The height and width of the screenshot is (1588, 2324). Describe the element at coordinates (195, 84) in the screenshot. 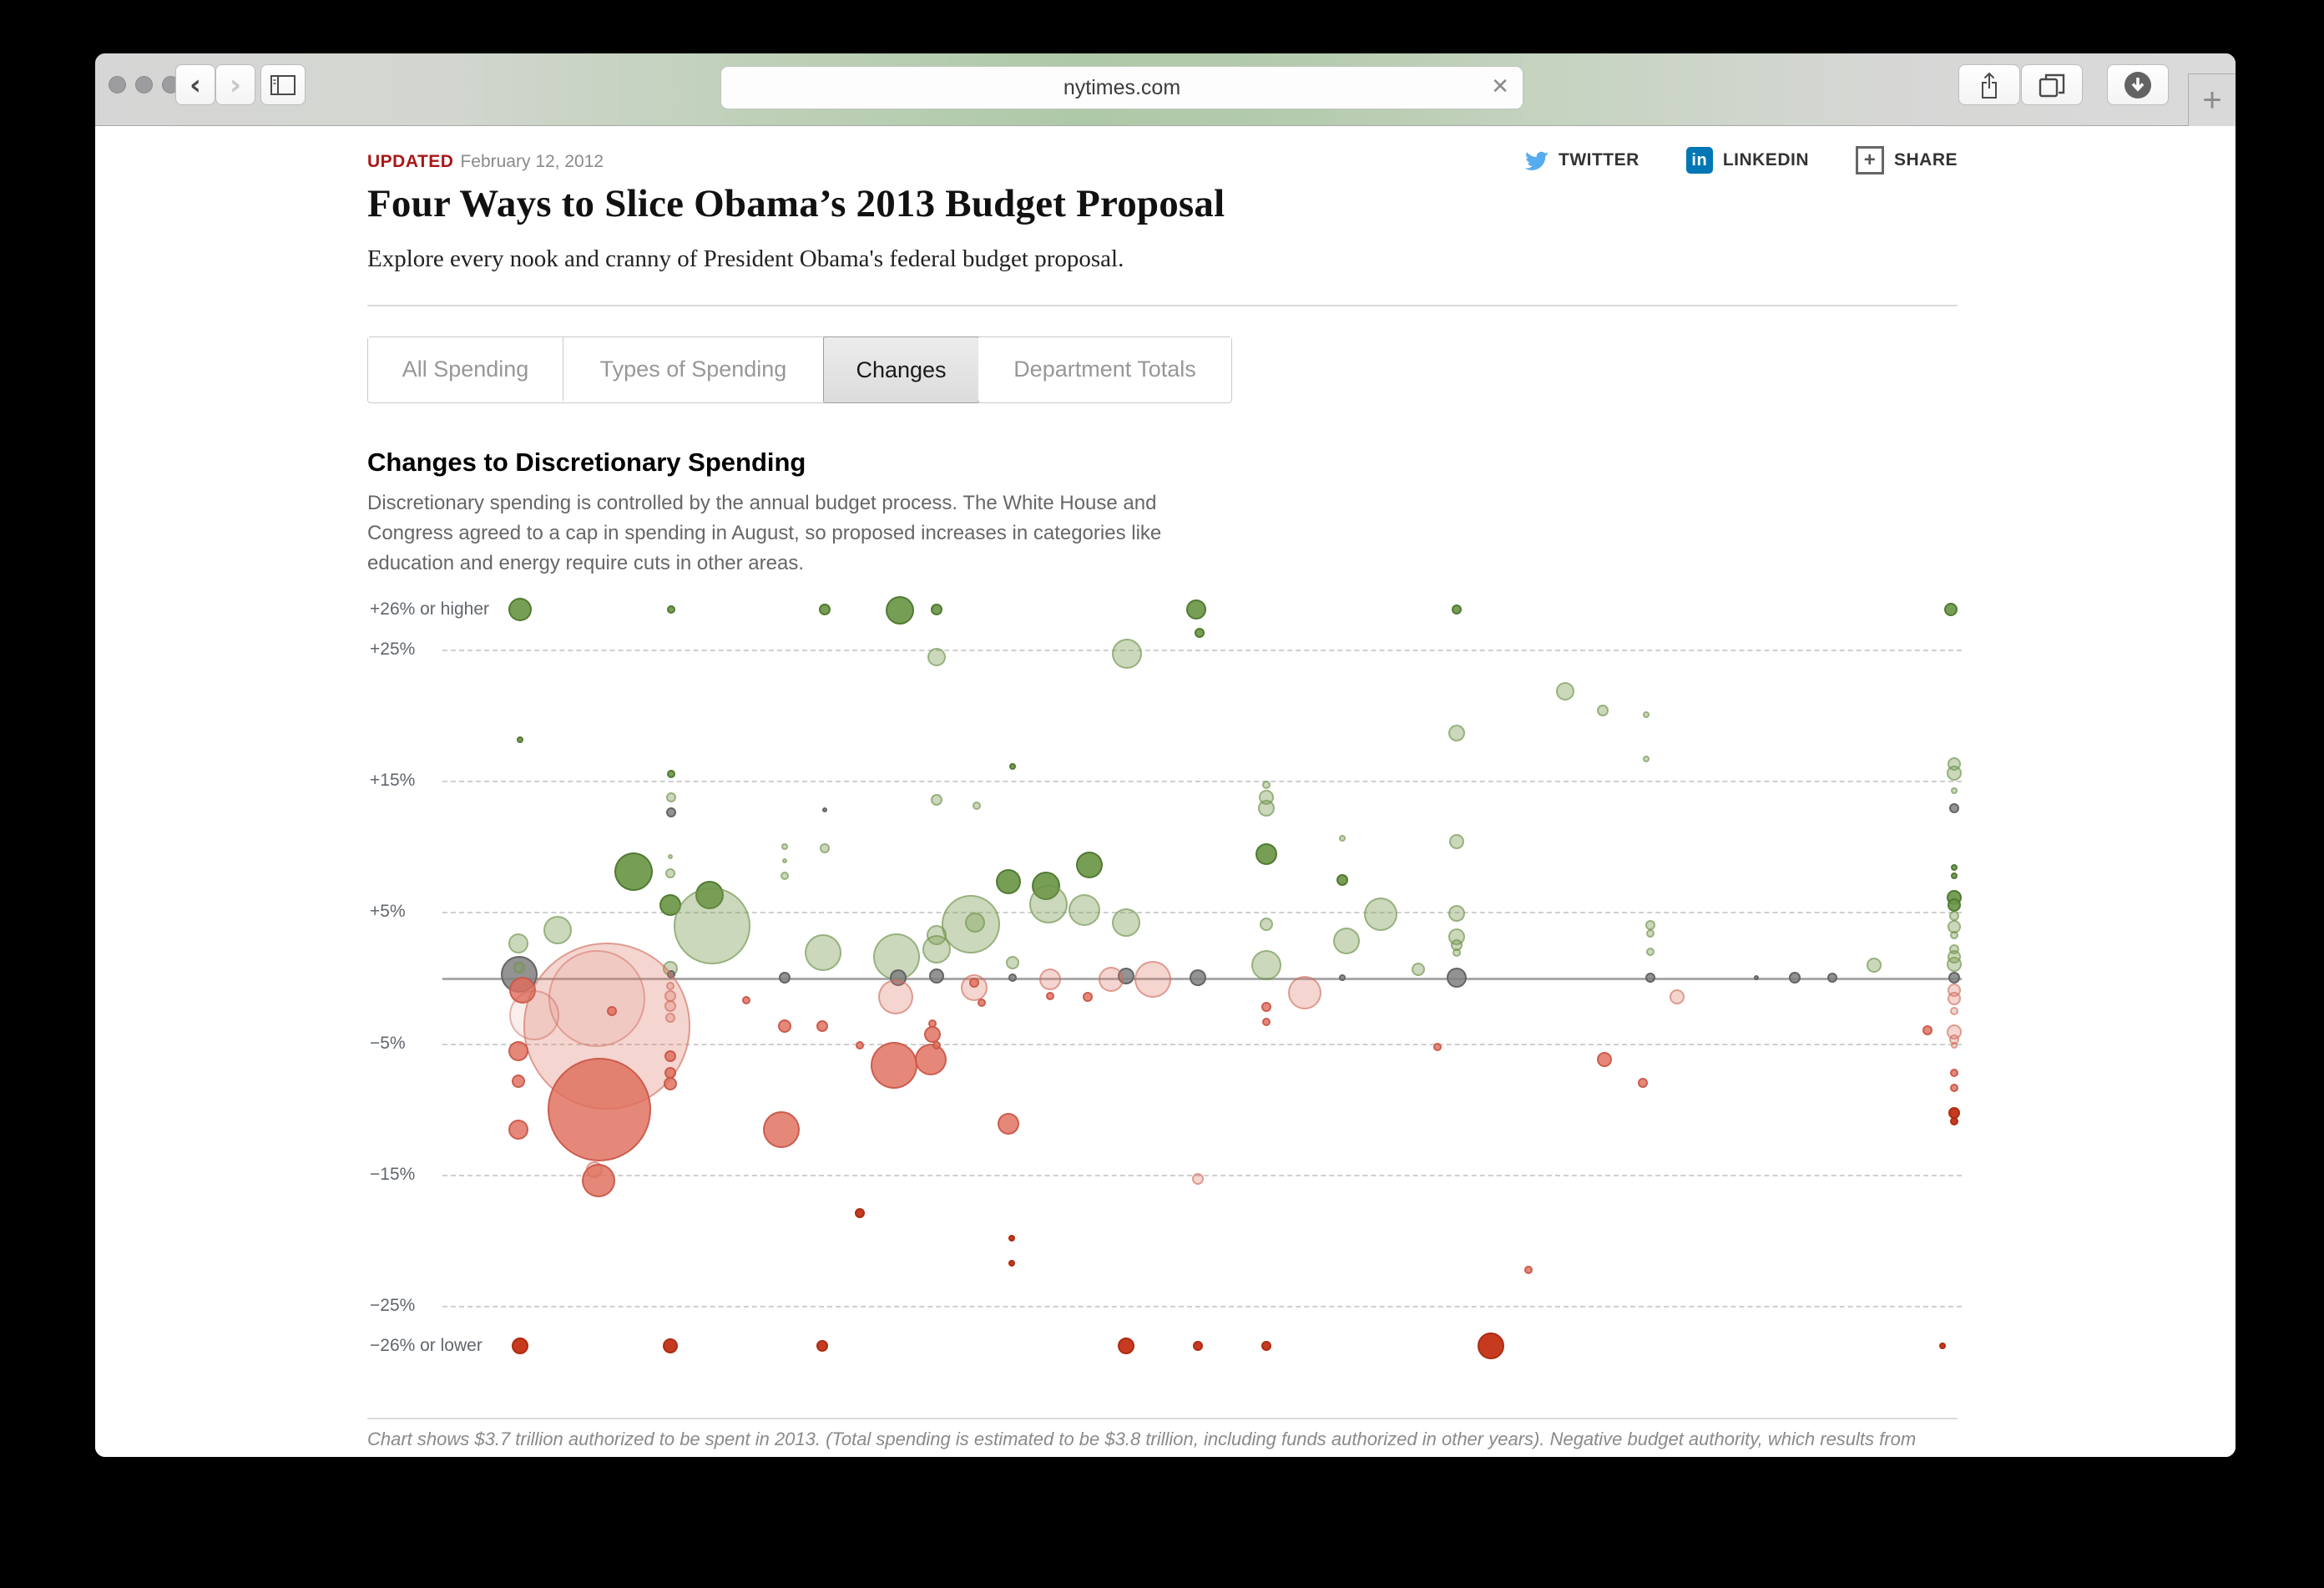

I see `back-button: ‹` at that location.